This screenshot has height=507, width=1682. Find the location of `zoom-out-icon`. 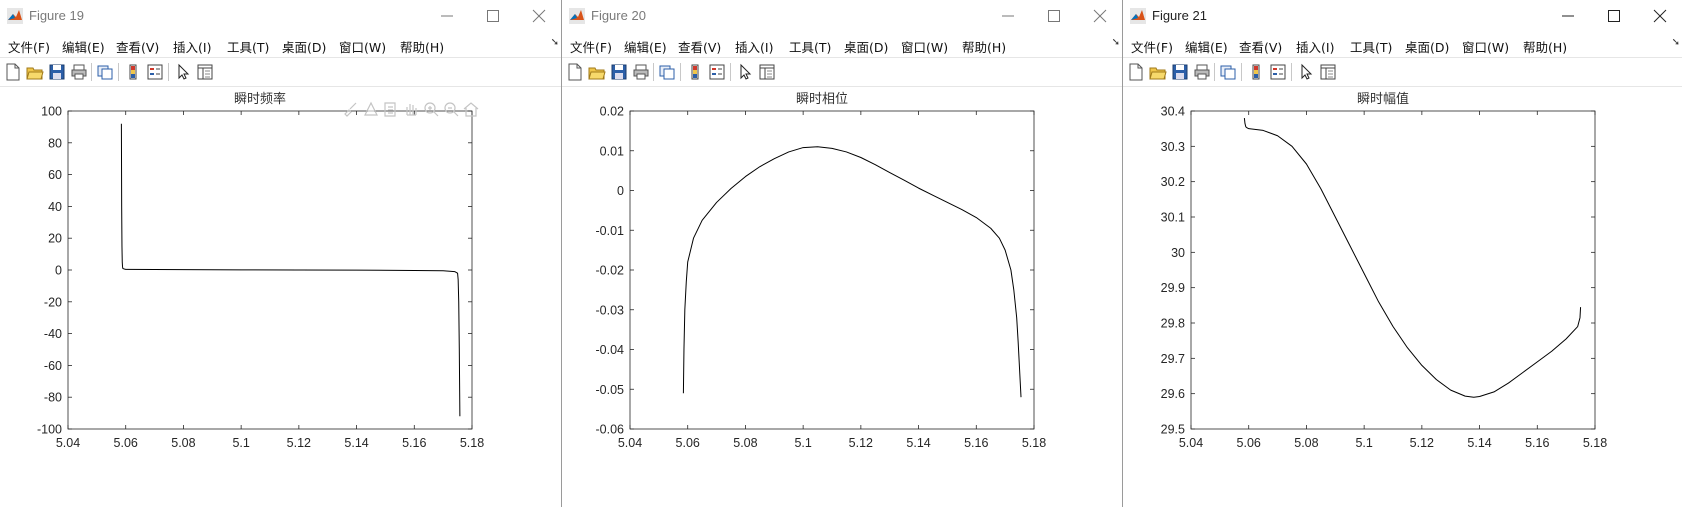

zoom-out-icon is located at coordinates (451, 109).